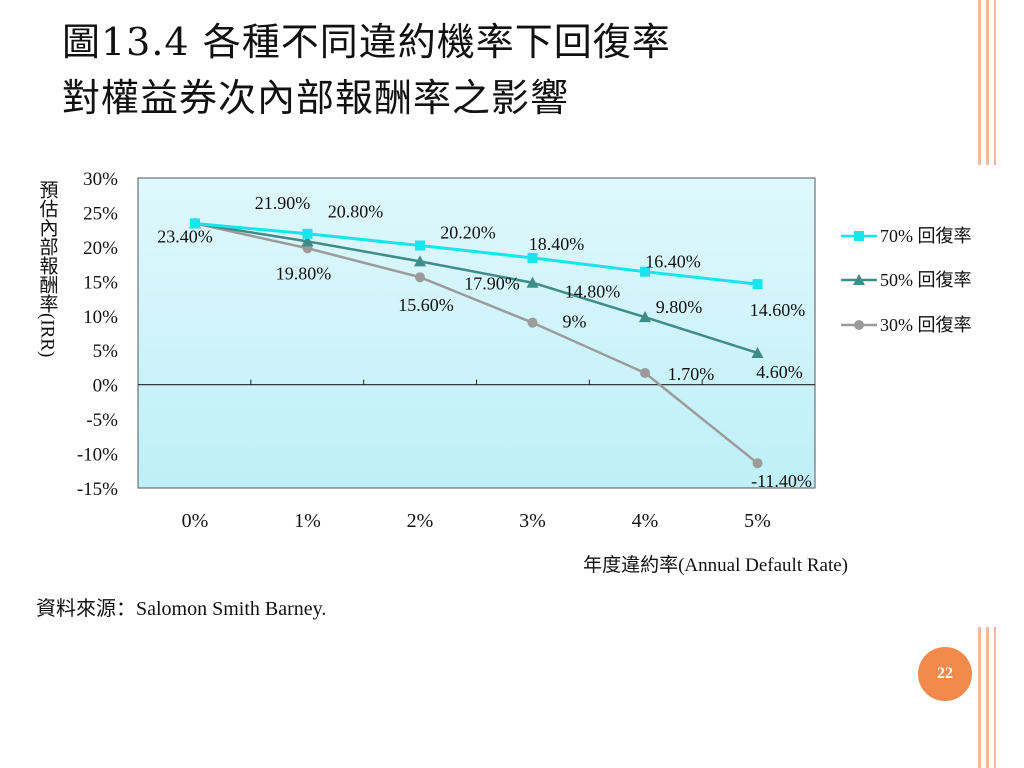  Describe the element at coordinates (691, 374) in the screenshot. I see `data-label: 1.70%` at that location.